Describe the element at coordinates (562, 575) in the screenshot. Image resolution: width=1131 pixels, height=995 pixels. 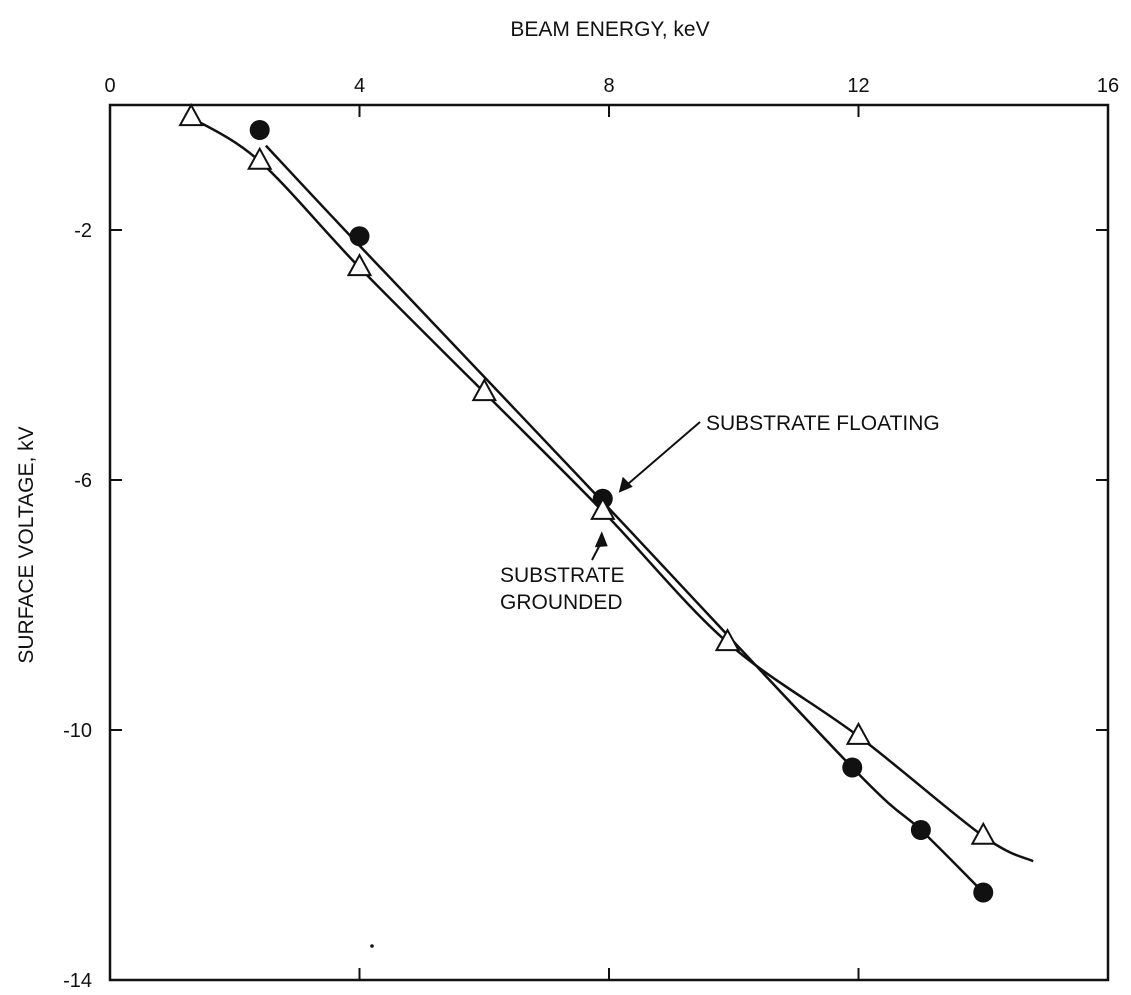
I see `annotation-substrate-grounded-line1: SUBSTRATE` at that location.